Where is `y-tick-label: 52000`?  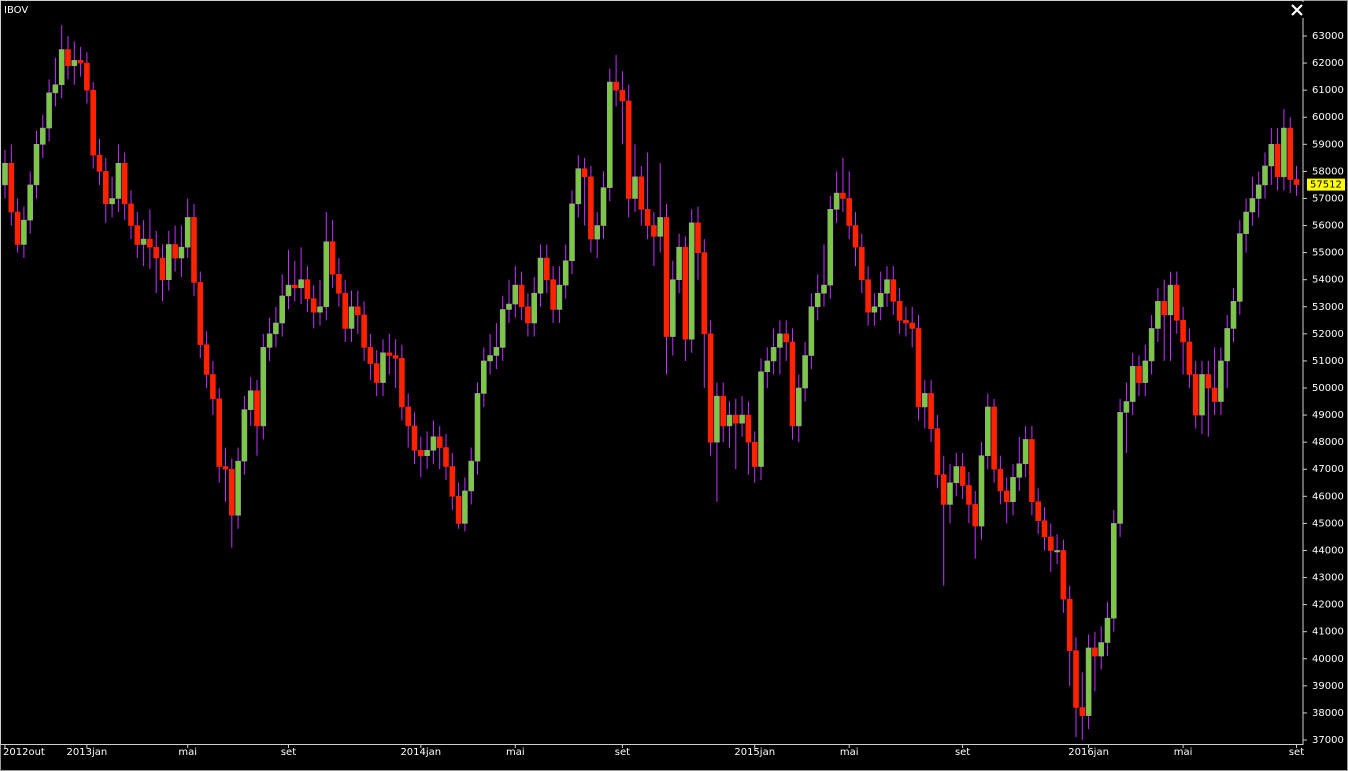
y-tick-label: 52000 is located at coordinates (1328, 334).